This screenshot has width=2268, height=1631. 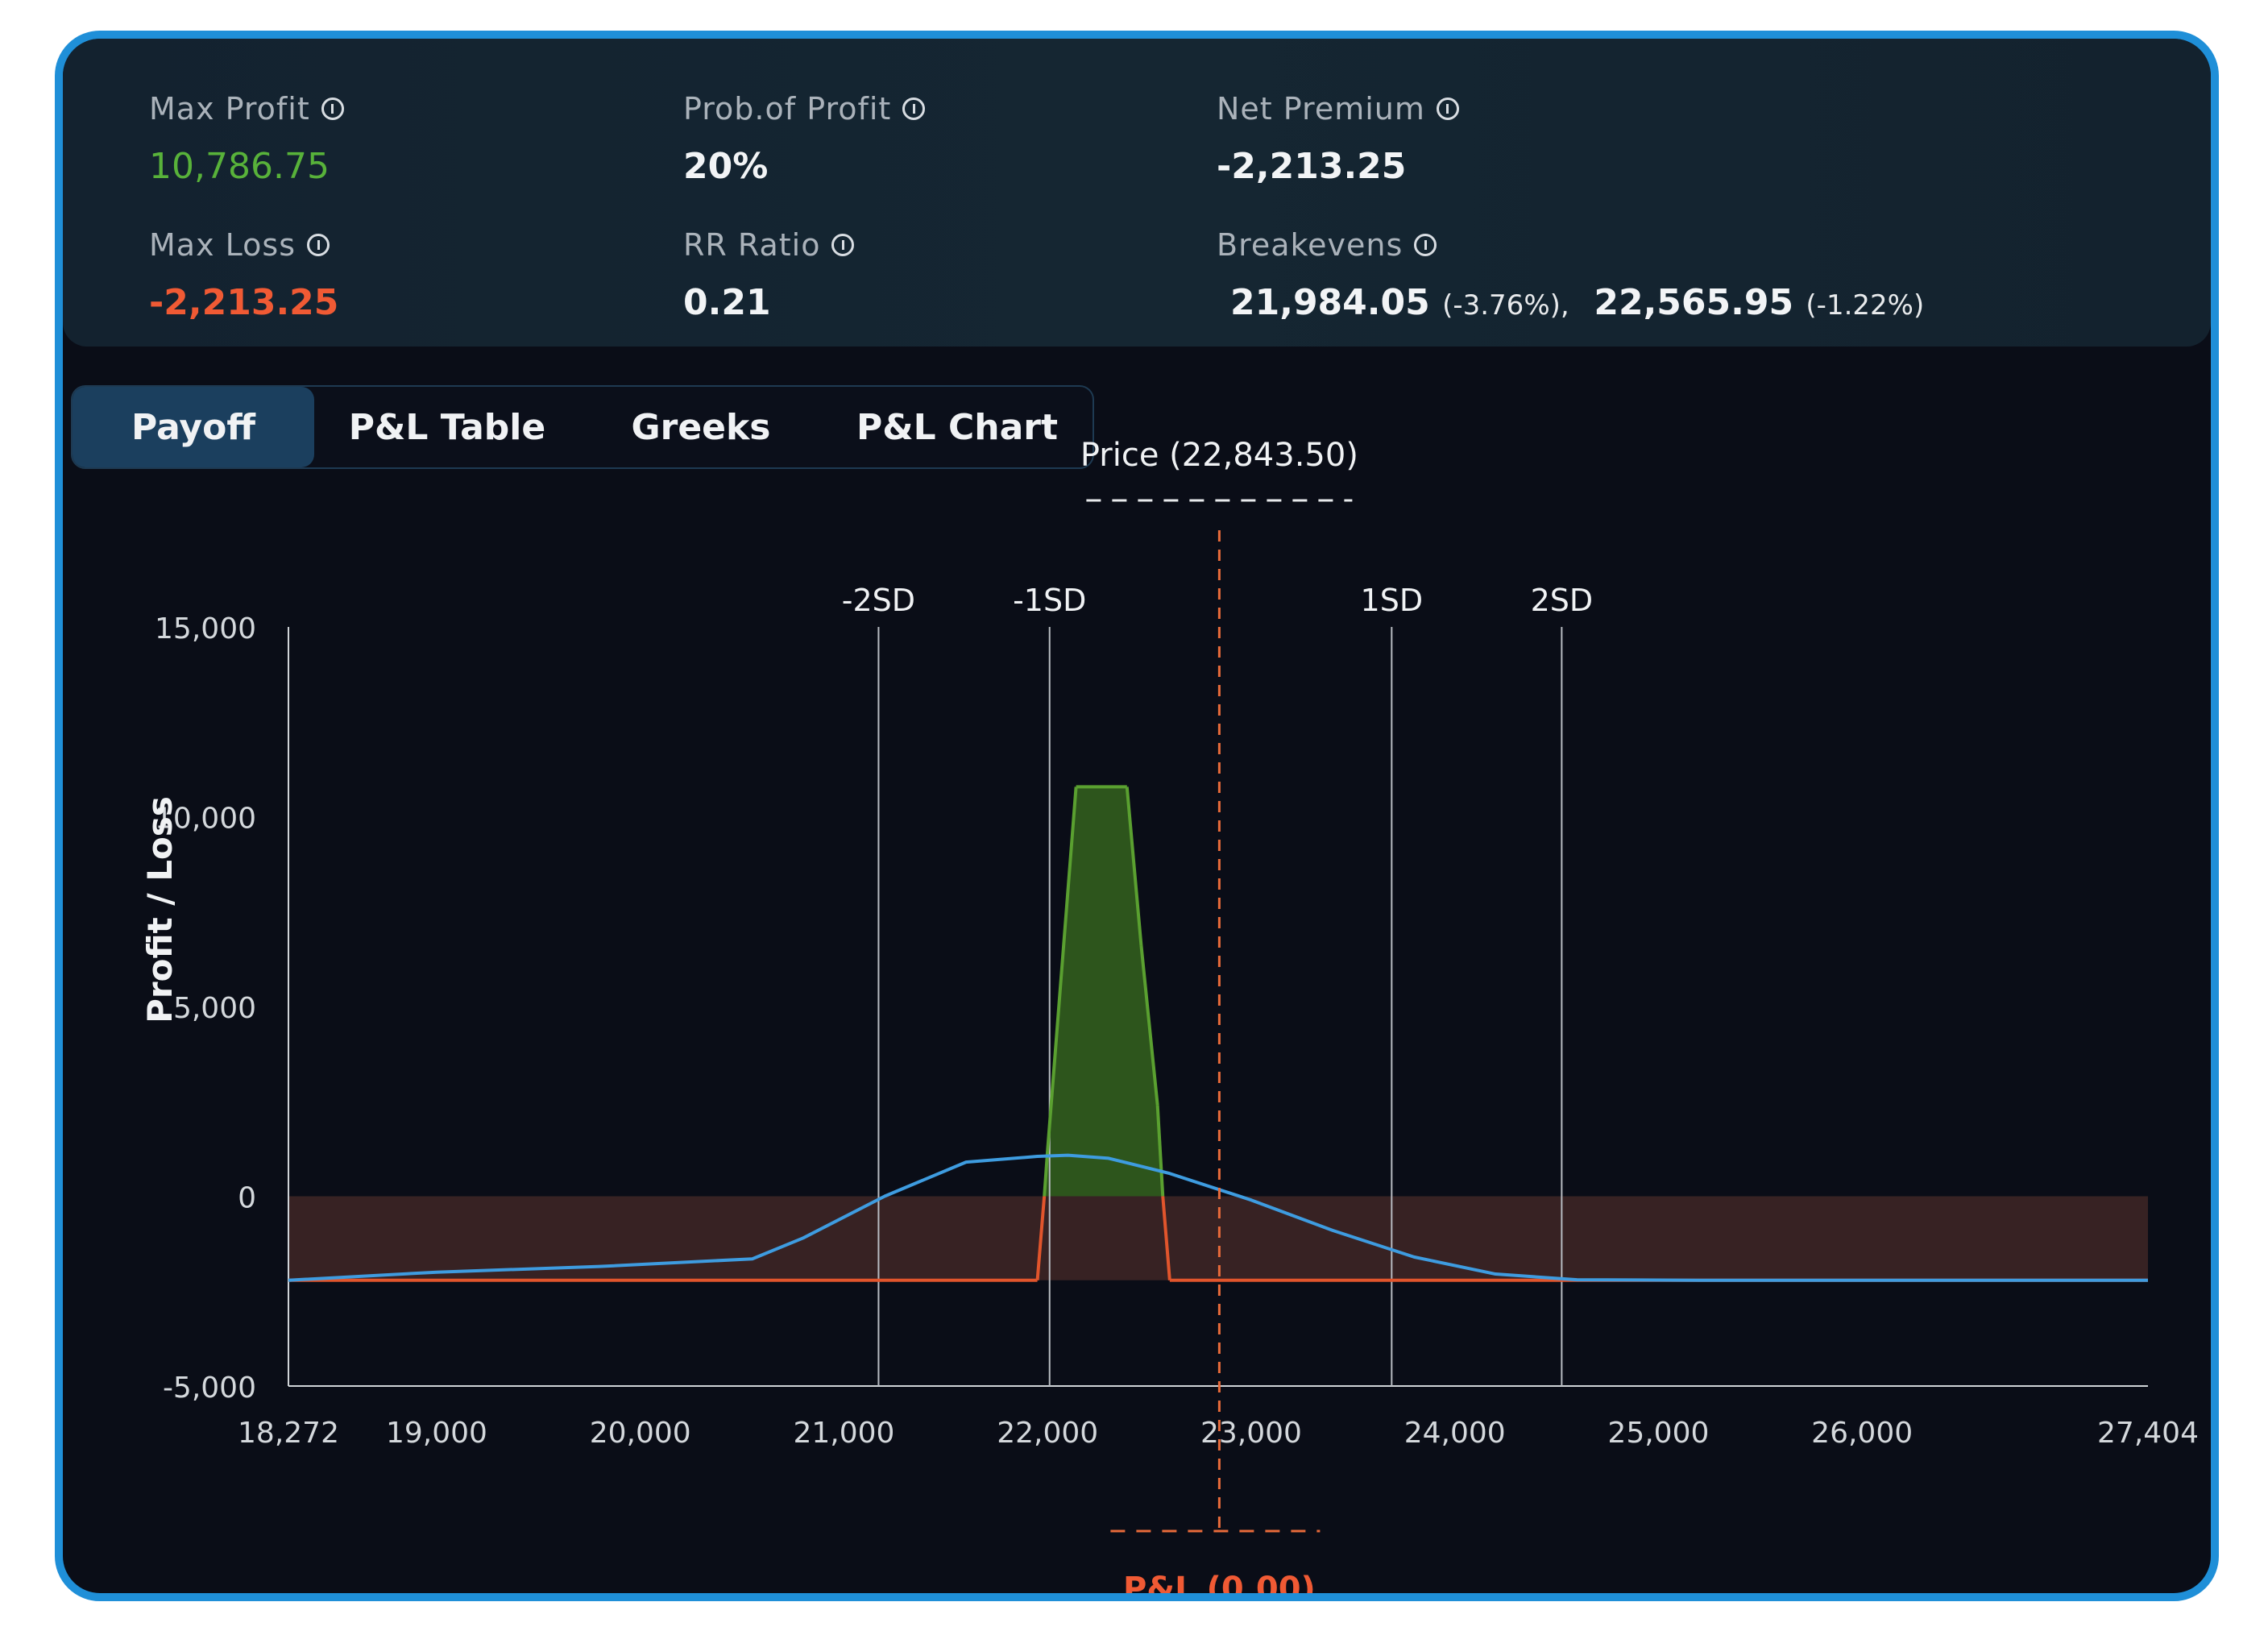 I want to click on tab-payoff: Payoff, so click(x=193, y=427).